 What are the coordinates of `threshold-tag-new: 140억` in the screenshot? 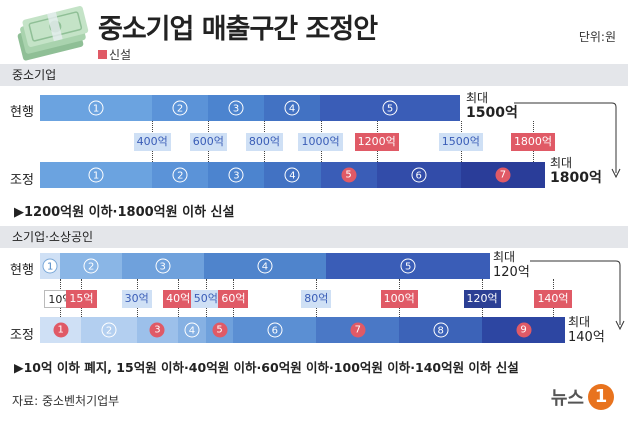 It's located at (553, 299).